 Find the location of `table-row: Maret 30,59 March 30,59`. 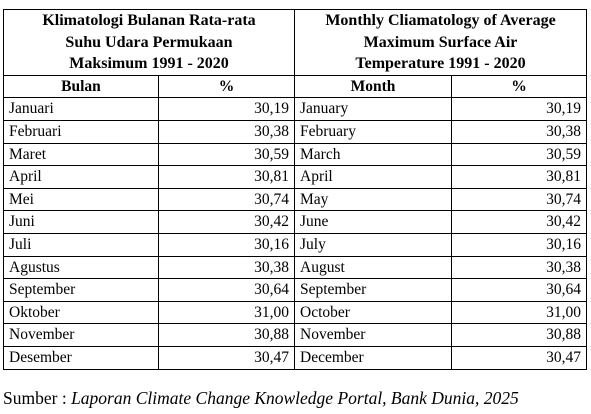

table-row: Maret 30,59 March 30,59 is located at coordinates (295, 154).